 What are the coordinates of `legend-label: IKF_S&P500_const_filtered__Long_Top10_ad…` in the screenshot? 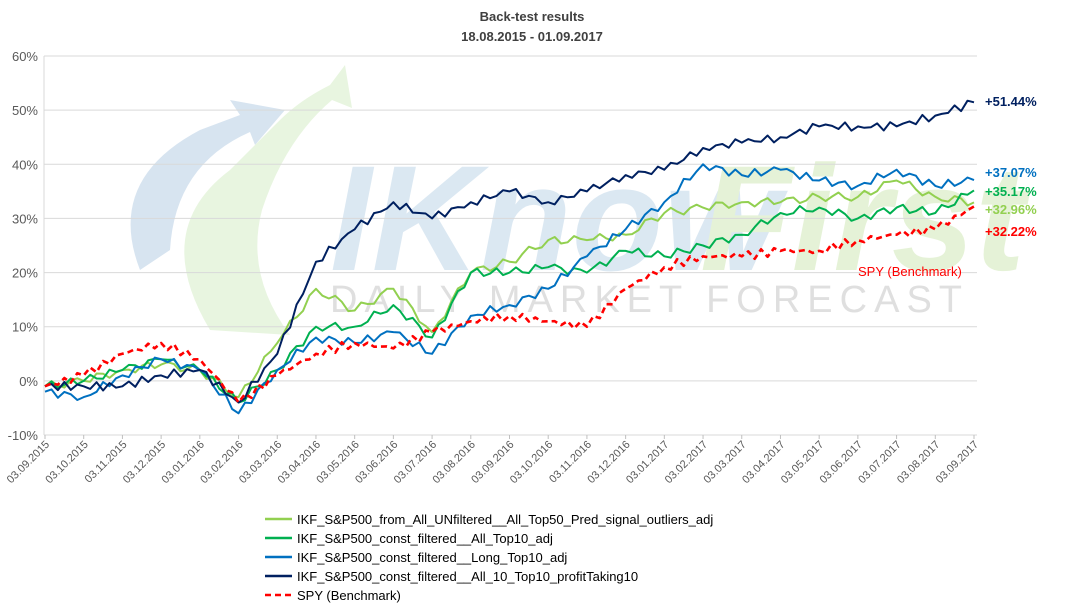 It's located at (432, 557).